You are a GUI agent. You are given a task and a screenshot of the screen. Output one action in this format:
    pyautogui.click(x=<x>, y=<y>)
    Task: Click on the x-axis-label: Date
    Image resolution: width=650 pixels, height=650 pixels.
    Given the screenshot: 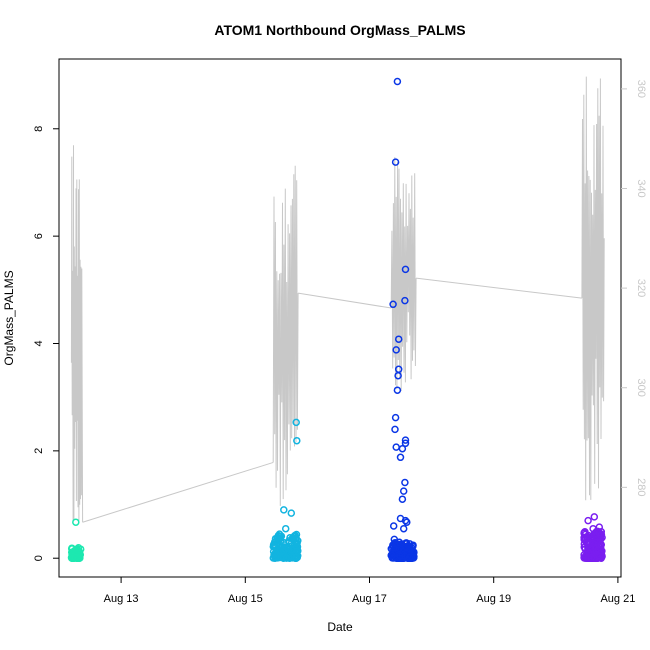 What is the action you would take?
    pyautogui.click(x=340, y=627)
    